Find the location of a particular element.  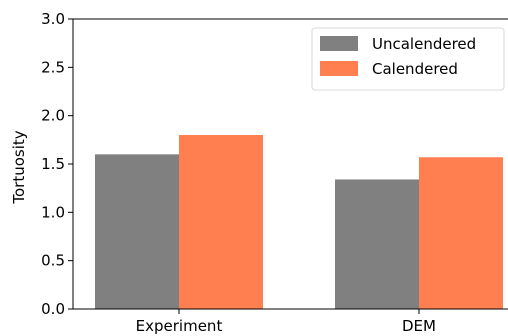

x-tick-label: DEM is located at coordinates (419, 326).